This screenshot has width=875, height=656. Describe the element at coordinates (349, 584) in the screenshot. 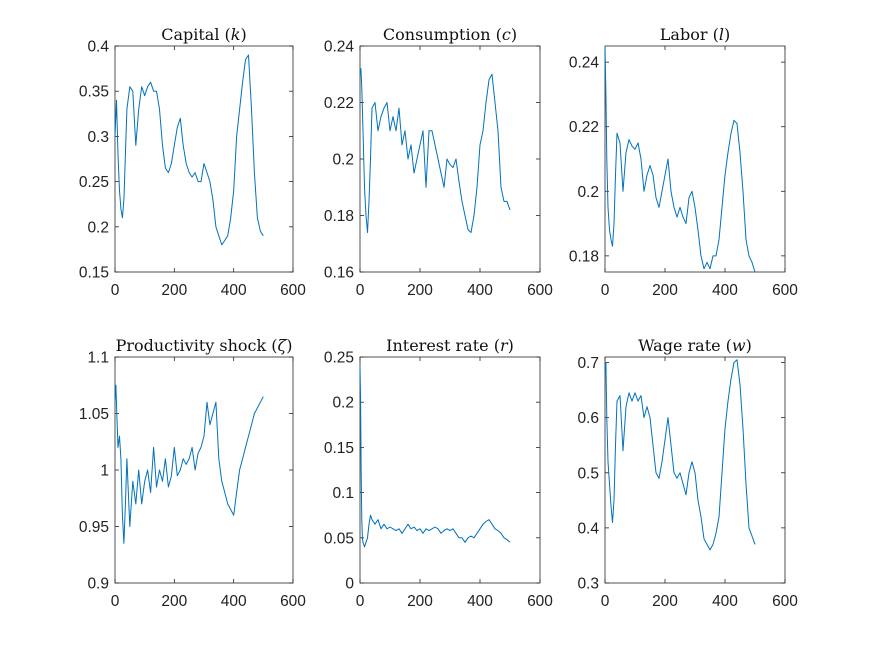

I see `y-tick-label: 0` at that location.